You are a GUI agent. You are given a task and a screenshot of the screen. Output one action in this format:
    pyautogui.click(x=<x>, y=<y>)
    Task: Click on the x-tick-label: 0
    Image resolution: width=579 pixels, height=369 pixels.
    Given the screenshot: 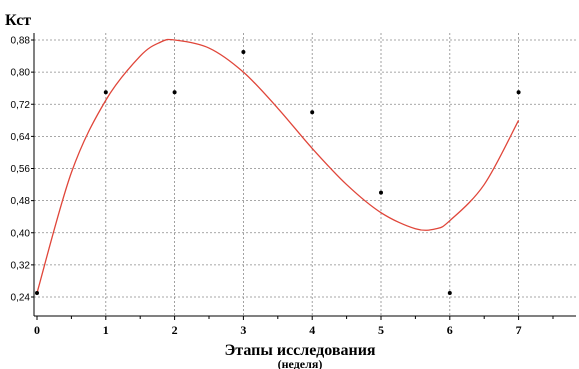 What is the action you would take?
    pyautogui.click(x=37, y=330)
    